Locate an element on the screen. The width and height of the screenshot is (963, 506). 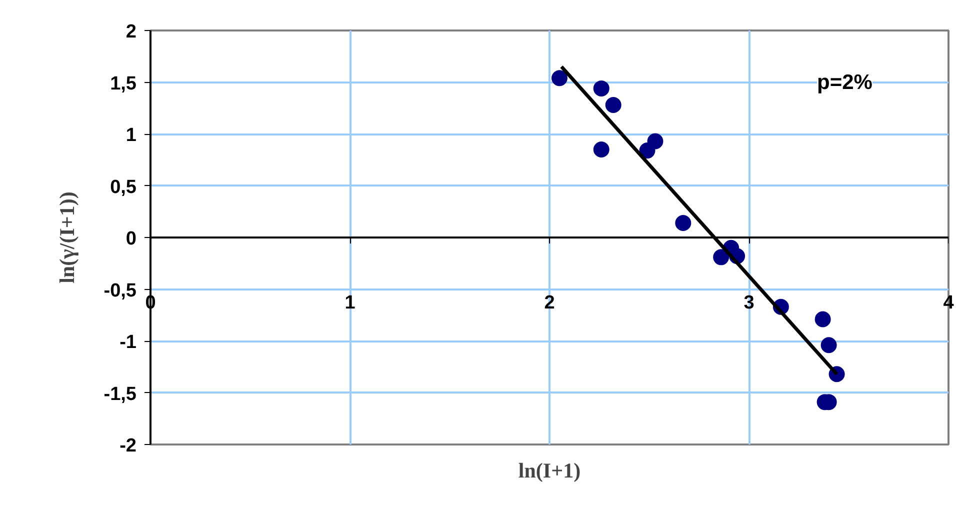
y-tick-label: 1,5 is located at coordinates (123, 83).